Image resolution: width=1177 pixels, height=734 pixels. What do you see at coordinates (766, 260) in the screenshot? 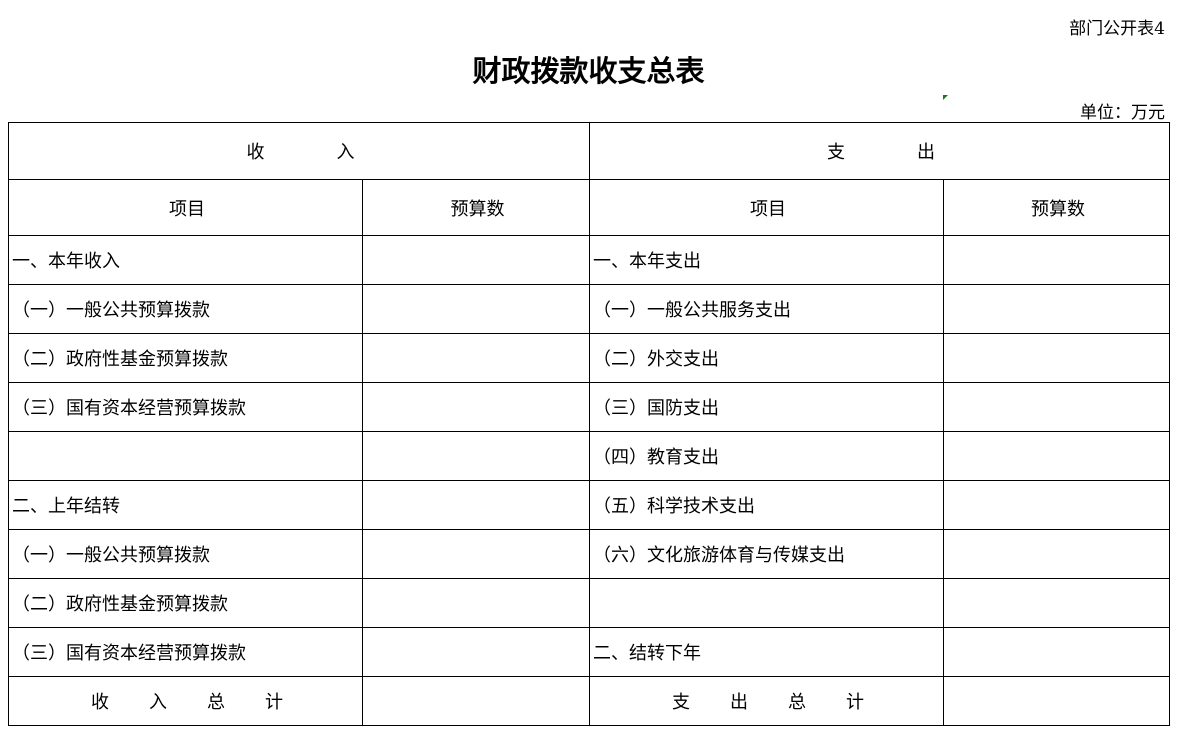
I see `expense-item-cell: 一、本年支出` at bounding box center [766, 260].